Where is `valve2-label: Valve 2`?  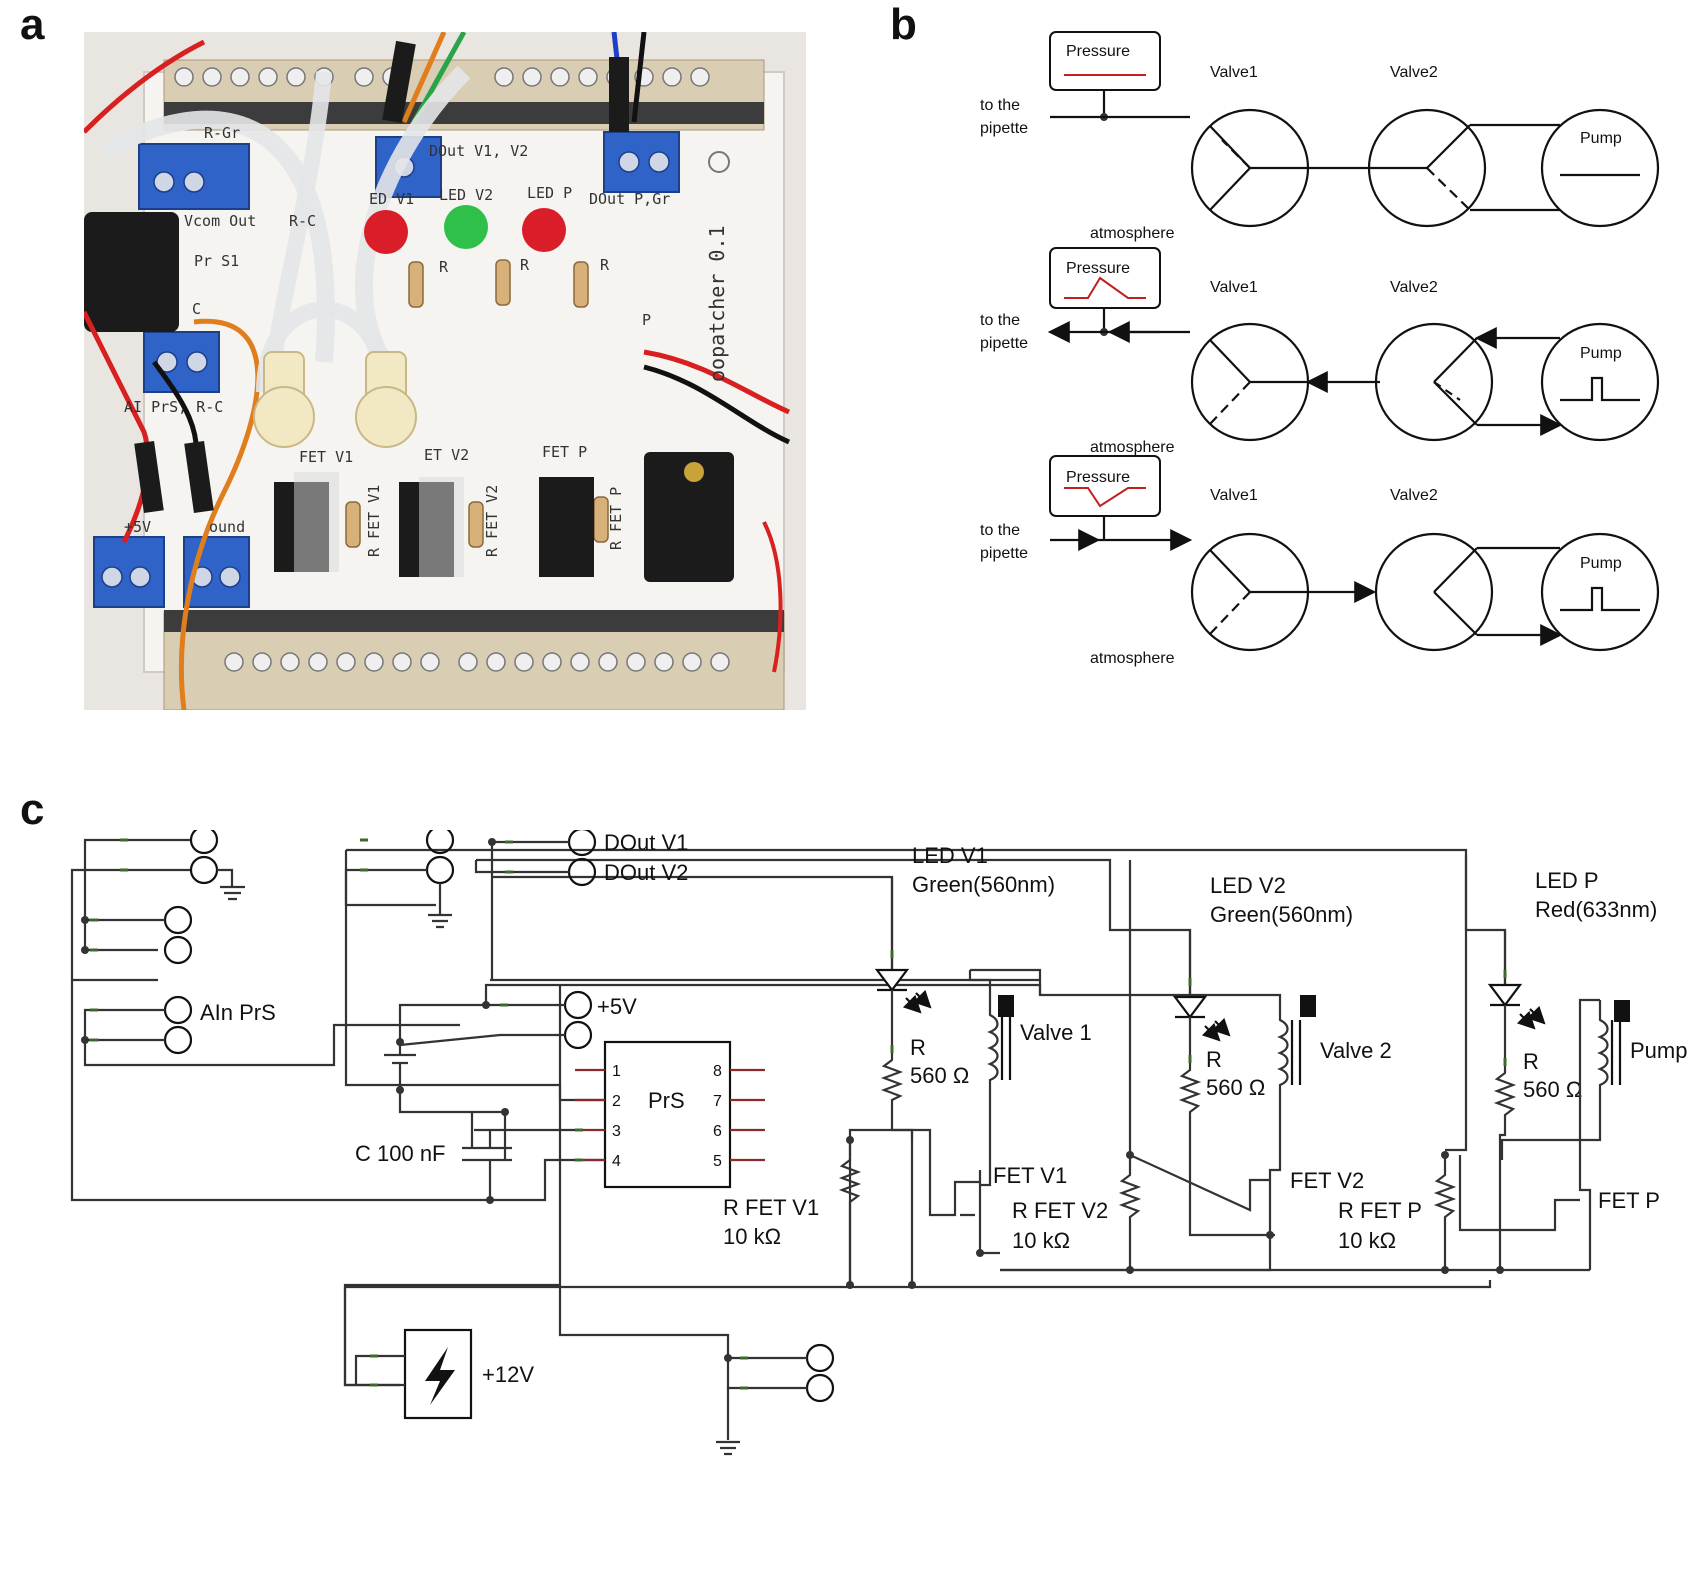 valve2-label: Valve 2 is located at coordinates (1356, 1050).